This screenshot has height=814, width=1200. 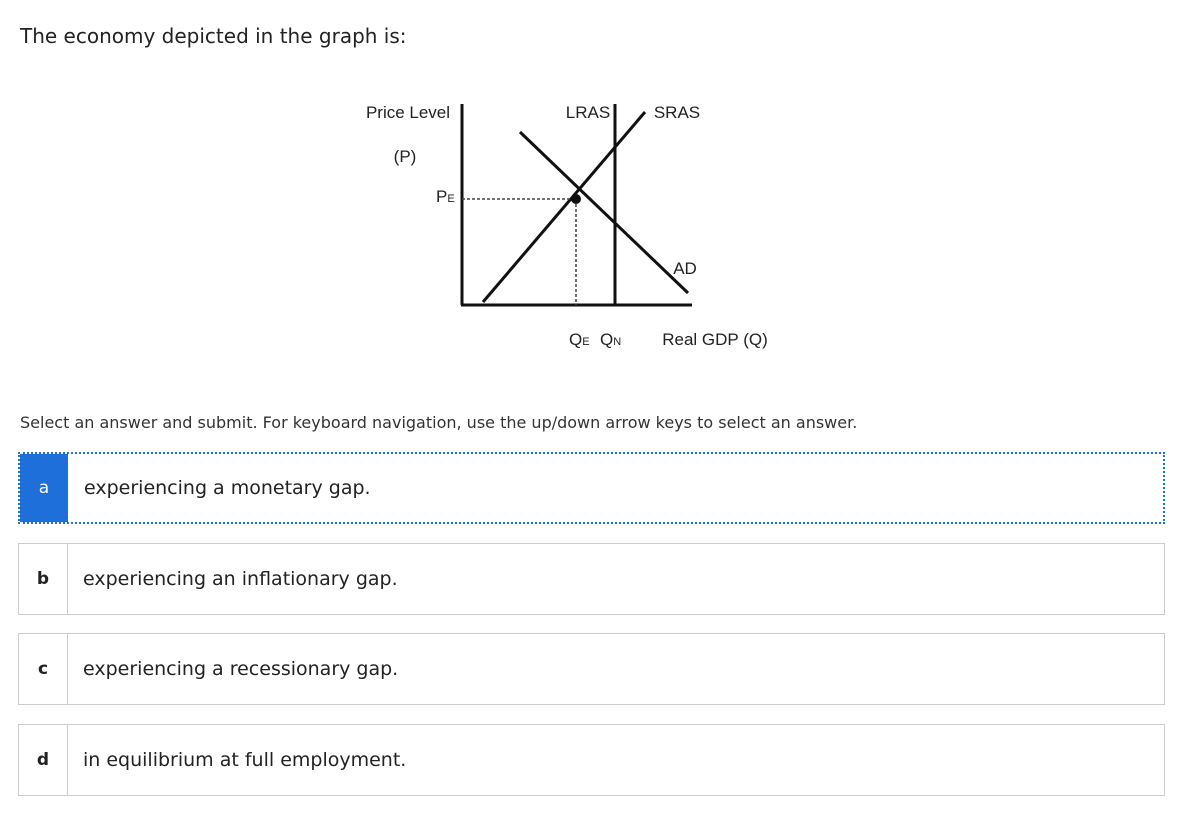 What do you see at coordinates (245, 760) in the screenshot?
I see `option-text: in equilibrium at full employment.` at bounding box center [245, 760].